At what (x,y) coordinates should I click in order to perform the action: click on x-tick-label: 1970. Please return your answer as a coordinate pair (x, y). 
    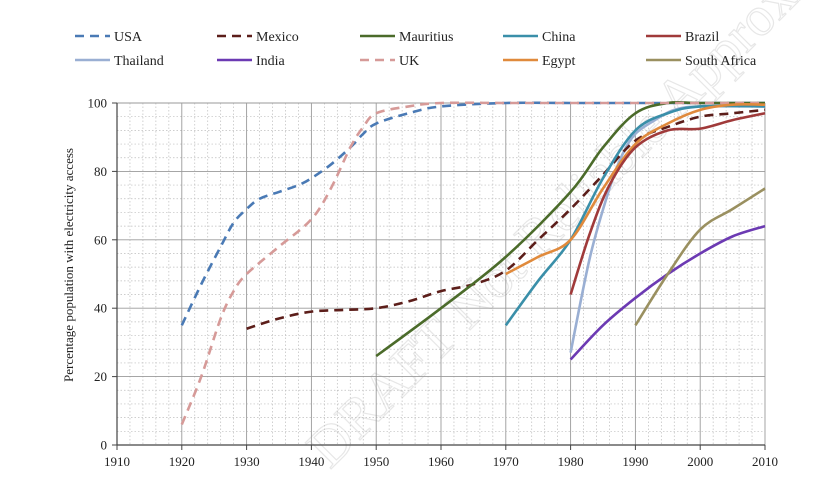
    Looking at the image, I should click on (506, 461).